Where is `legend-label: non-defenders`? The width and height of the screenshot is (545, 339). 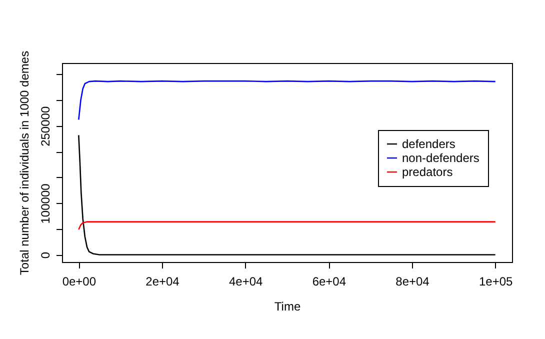
legend-label: non-defenders is located at coordinates (441, 158).